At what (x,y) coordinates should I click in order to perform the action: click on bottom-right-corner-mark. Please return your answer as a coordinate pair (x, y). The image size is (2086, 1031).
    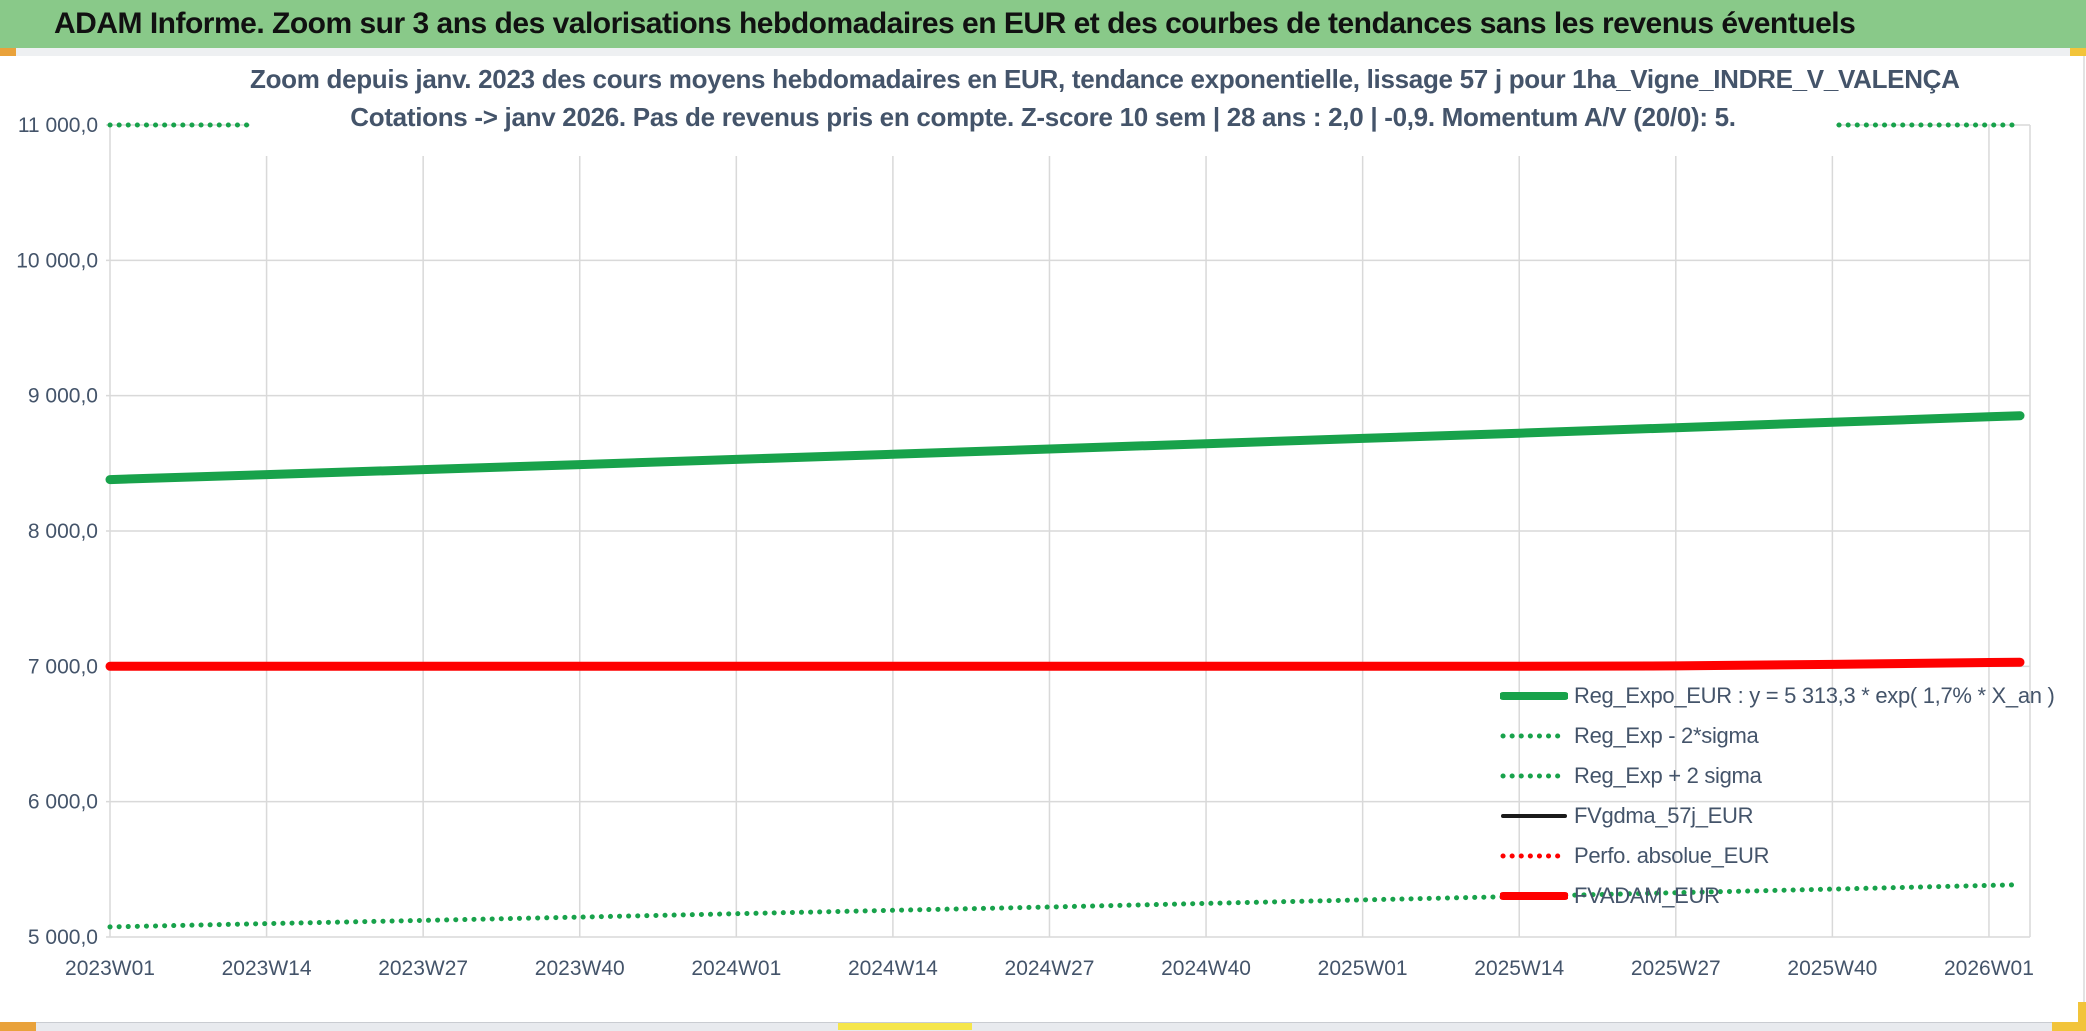
    Looking at the image, I should click on (2082, 1016).